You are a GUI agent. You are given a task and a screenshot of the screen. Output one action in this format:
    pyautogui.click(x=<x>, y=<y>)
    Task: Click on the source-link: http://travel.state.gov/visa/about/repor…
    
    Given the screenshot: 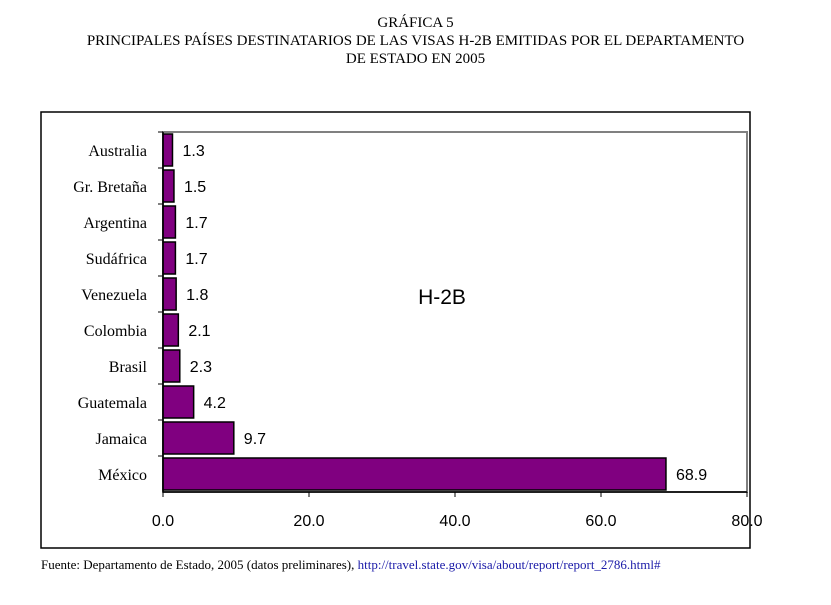 What is the action you would take?
    pyautogui.click(x=509, y=564)
    